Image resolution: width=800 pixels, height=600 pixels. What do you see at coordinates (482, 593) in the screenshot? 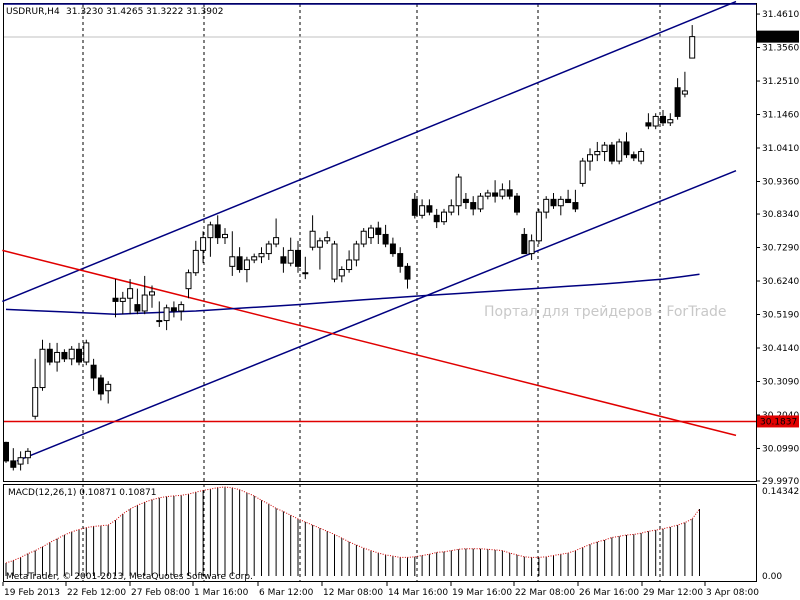
I see `time-label: 19 Mar 16:00` at bounding box center [482, 593].